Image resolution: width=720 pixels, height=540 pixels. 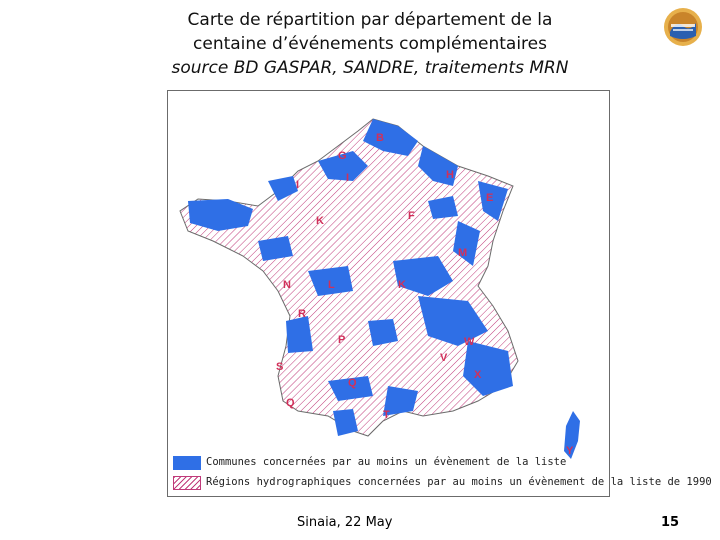 What do you see at coordinates (570, 451) in the screenshot?
I see `region-label: Y` at bounding box center [570, 451].